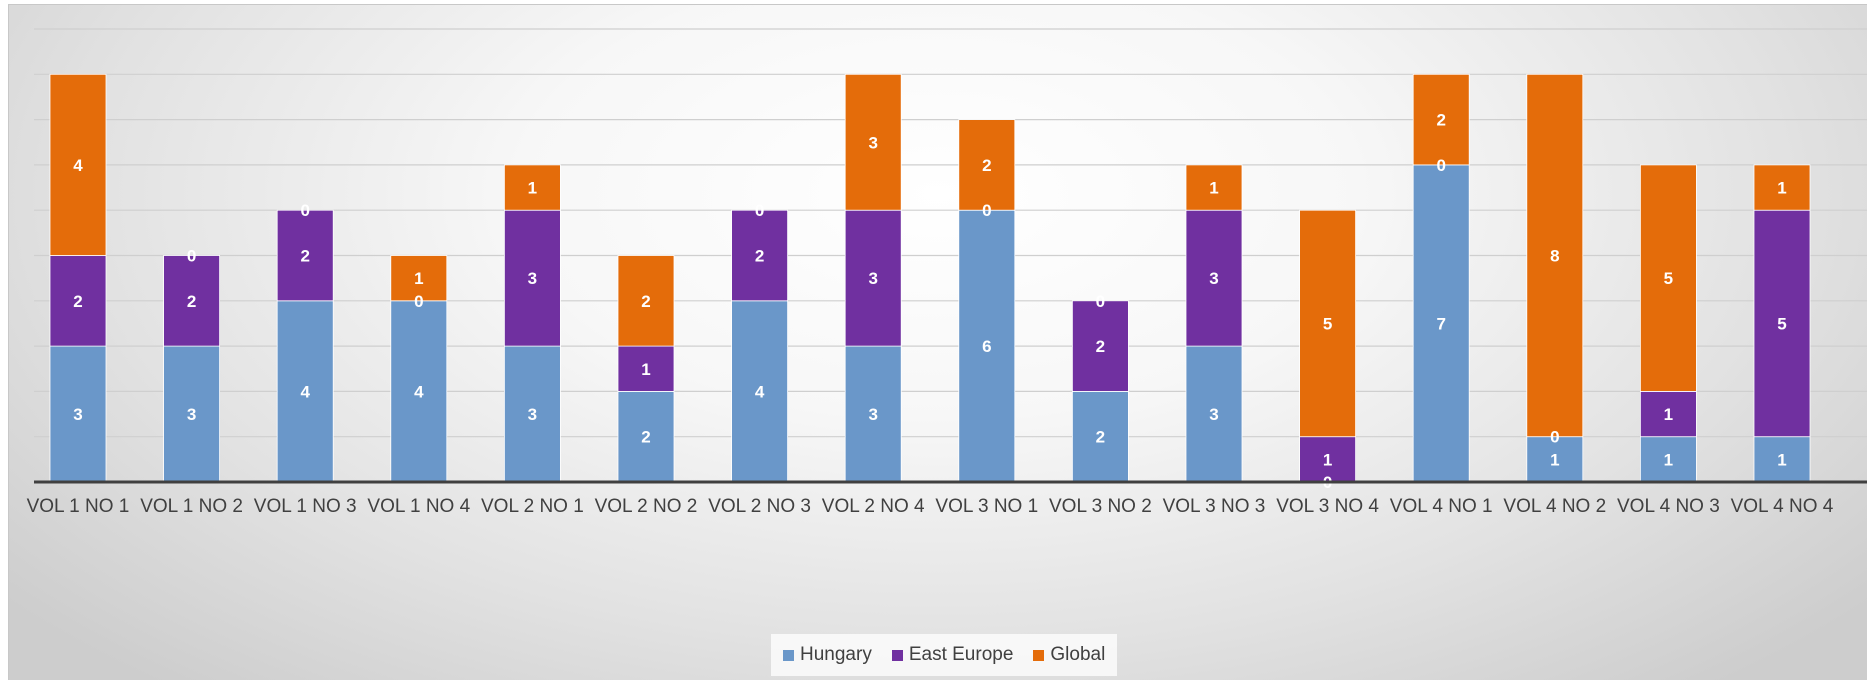  What do you see at coordinates (1078, 654) in the screenshot?
I see `legend-label: Global` at bounding box center [1078, 654].